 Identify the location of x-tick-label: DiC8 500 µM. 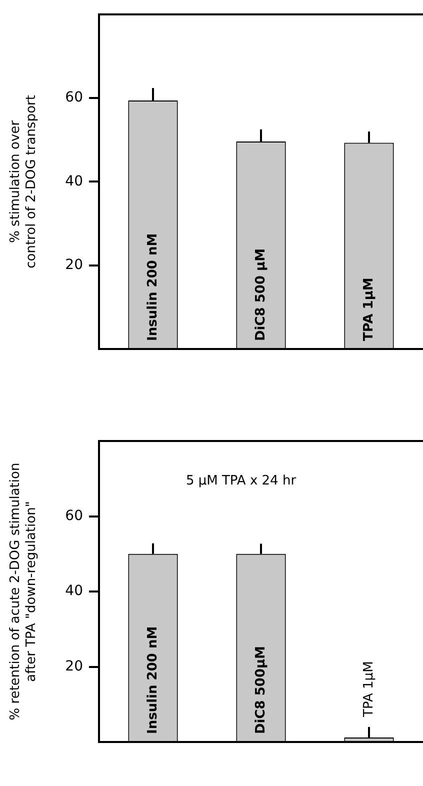
(260, 294).